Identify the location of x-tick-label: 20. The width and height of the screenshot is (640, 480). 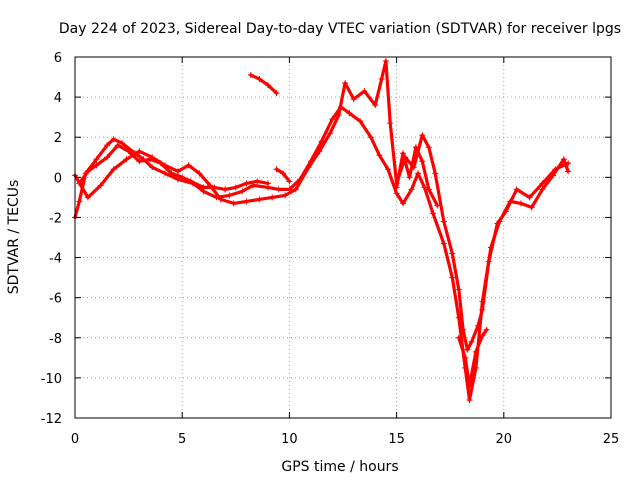
(504, 439).